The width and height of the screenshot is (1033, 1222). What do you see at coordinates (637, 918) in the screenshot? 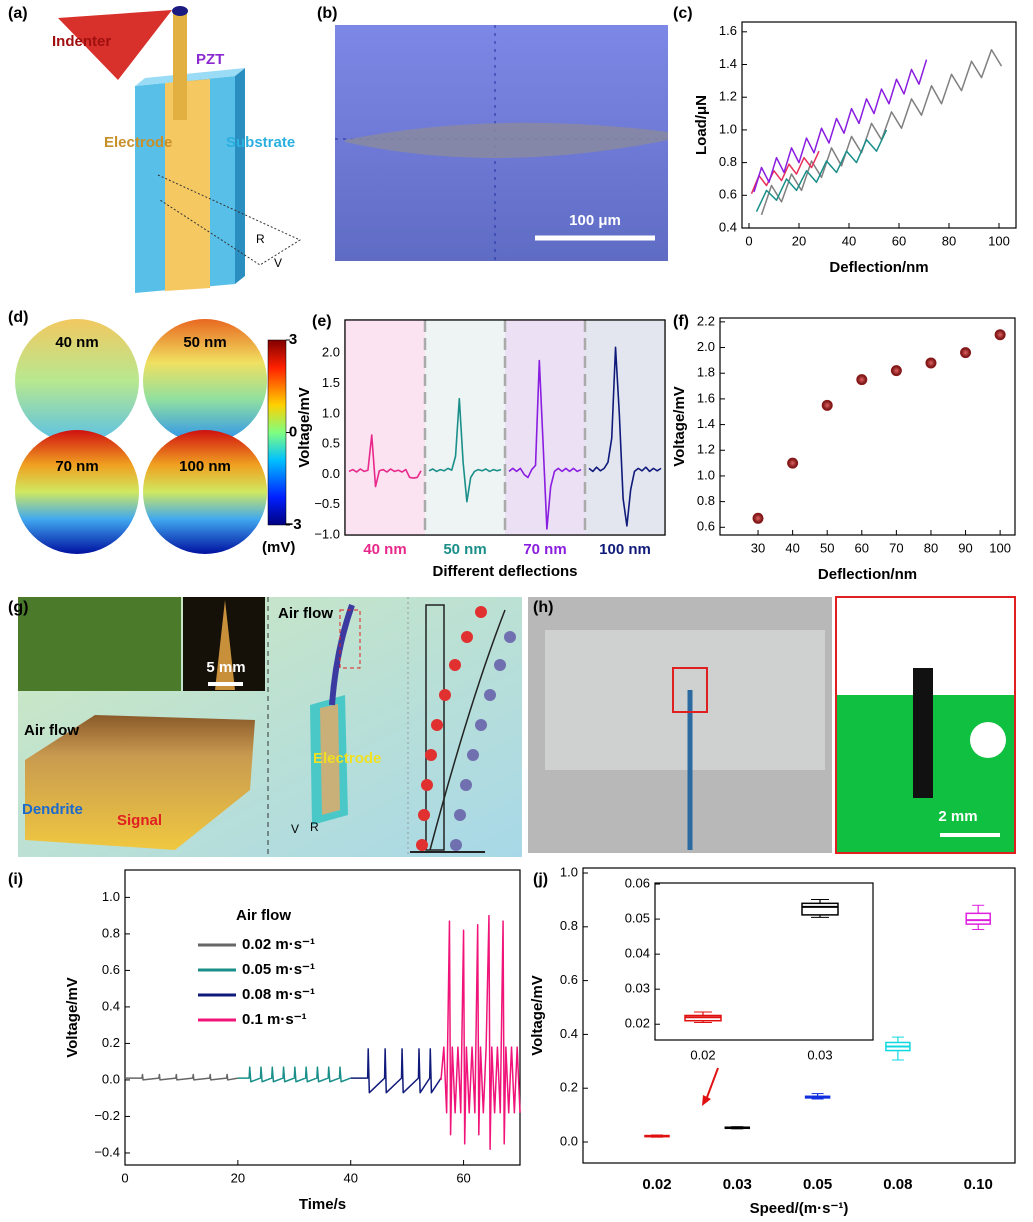
I see `y-tick-label: 0.05` at bounding box center [637, 918].